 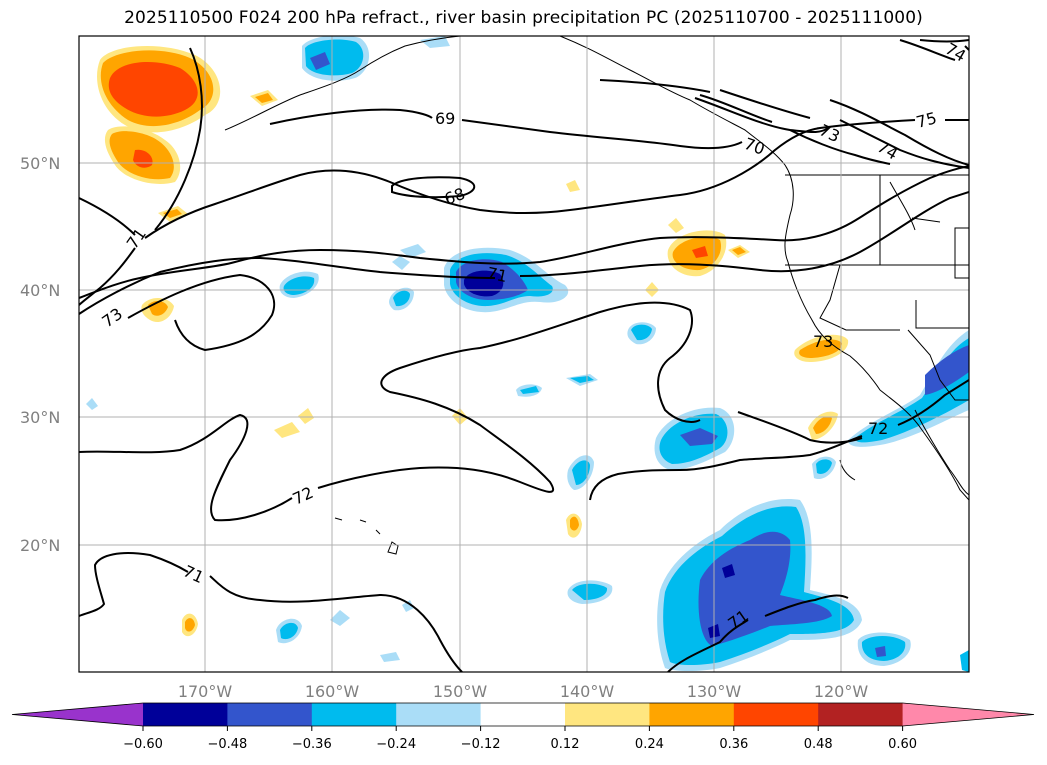 What do you see at coordinates (312, 744) in the screenshot?
I see `colorbar-label: −0.36` at bounding box center [312, 744].